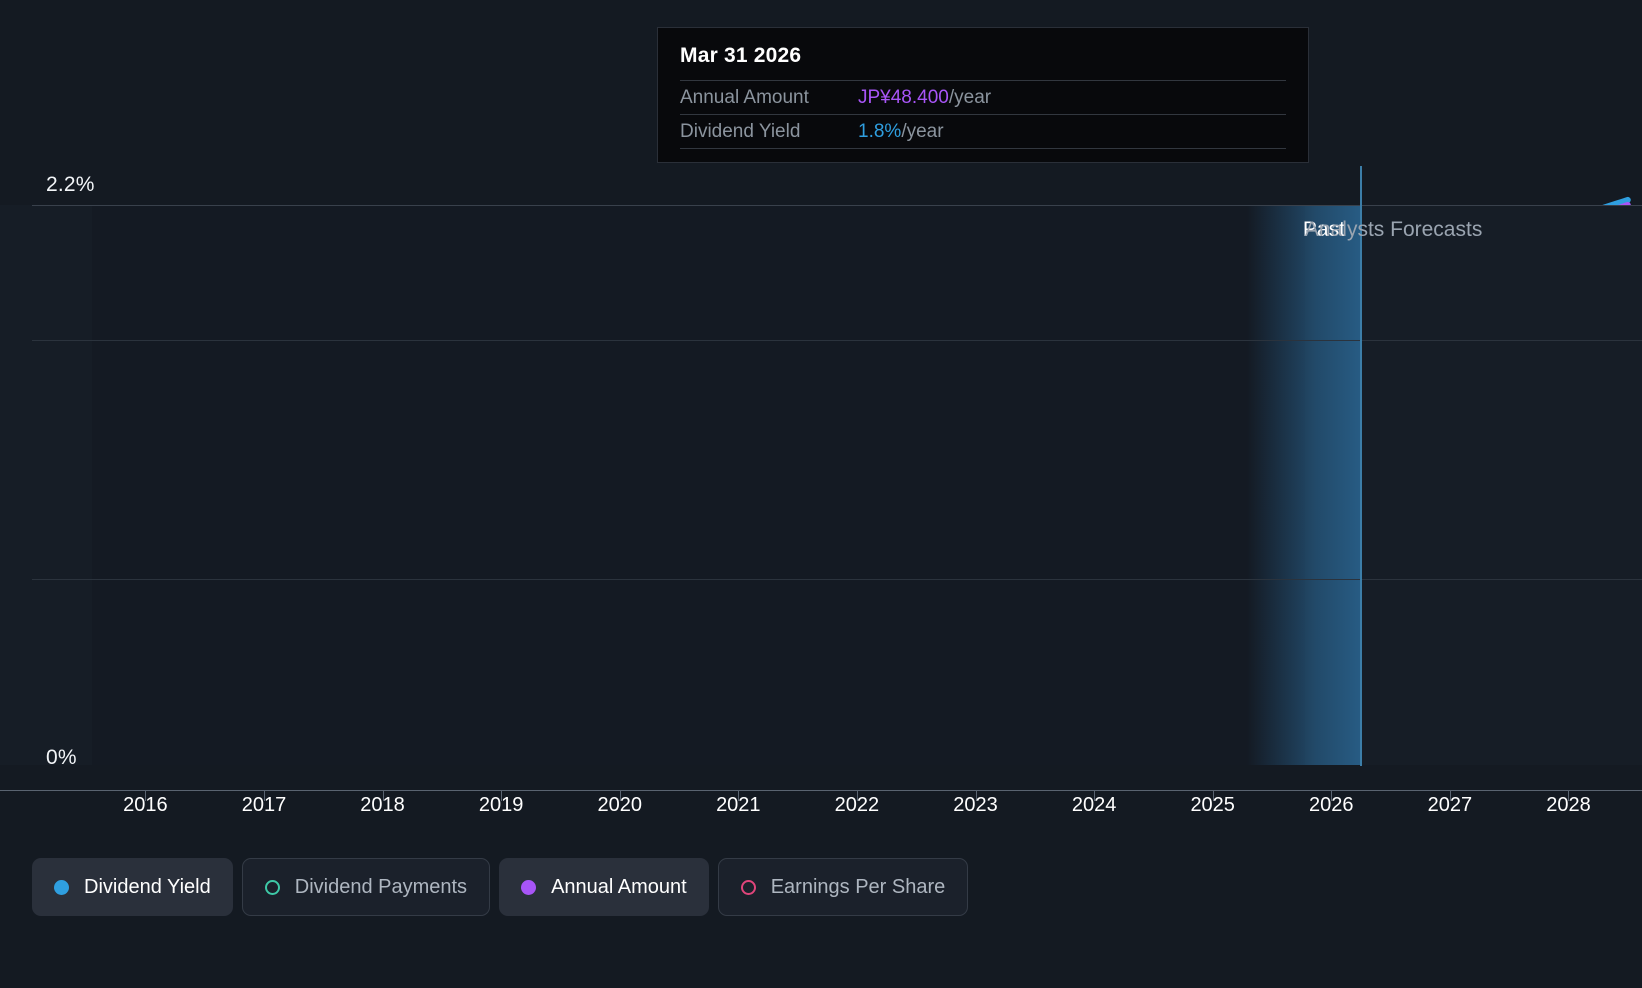 The height and width of the screenshot is (988, 1642). What do you see at coordinates (147, 886) in the screenshot?
I see `legend-item-label: Dividend Yield` at bounding box center [147, 886].